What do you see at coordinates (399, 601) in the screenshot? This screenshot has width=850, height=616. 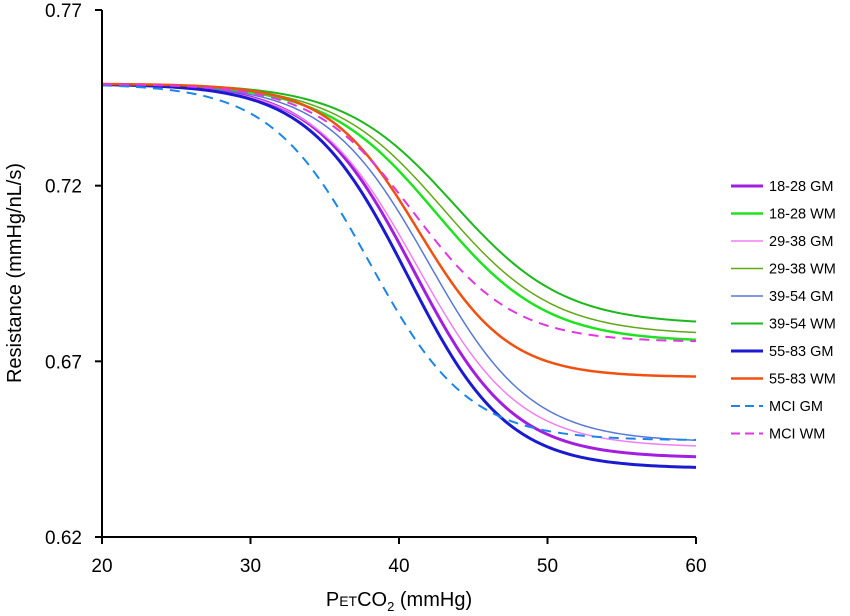 I see `x-axis-title: PETCO2 (mmHg)` at bounding box center [399, 601].